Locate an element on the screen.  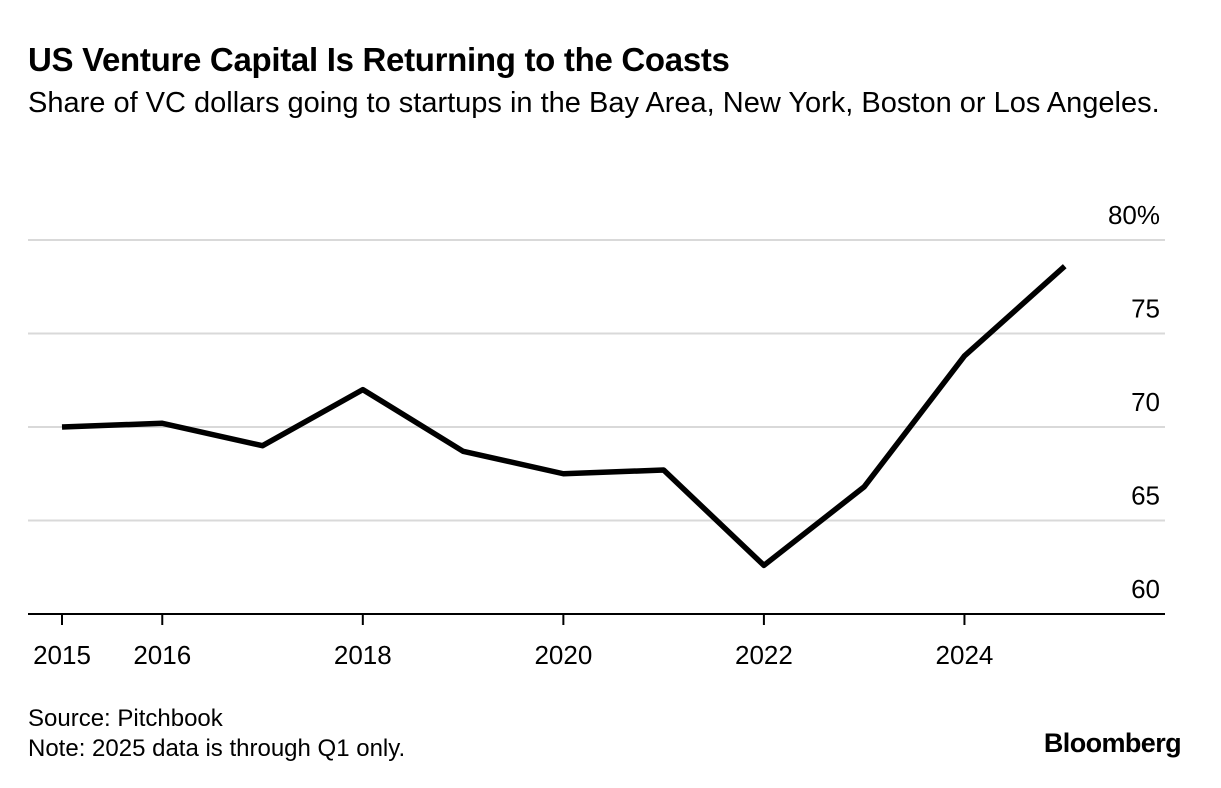
y-tick-label: 60 is located at coordinates (1145, 589).